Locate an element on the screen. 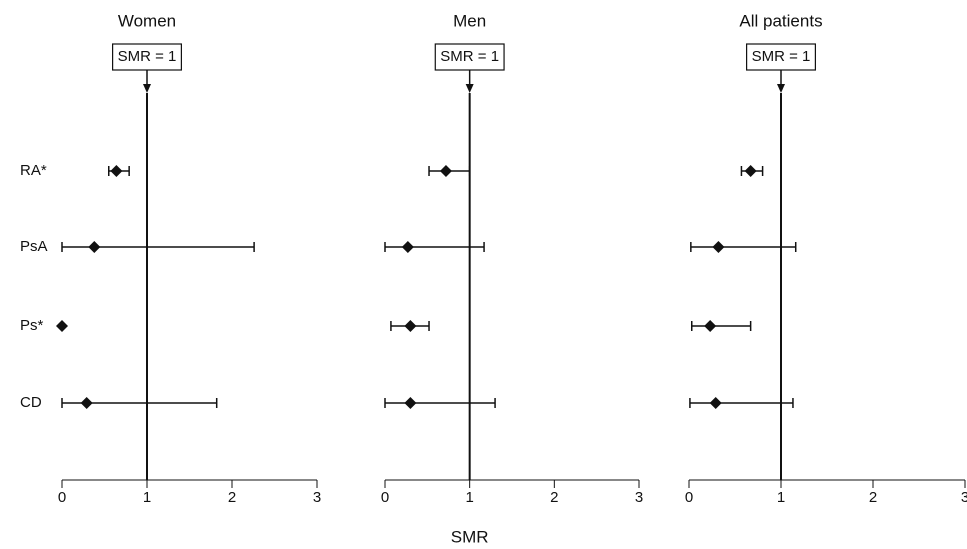  category-label: PsA is located at coordinates (34, 246).